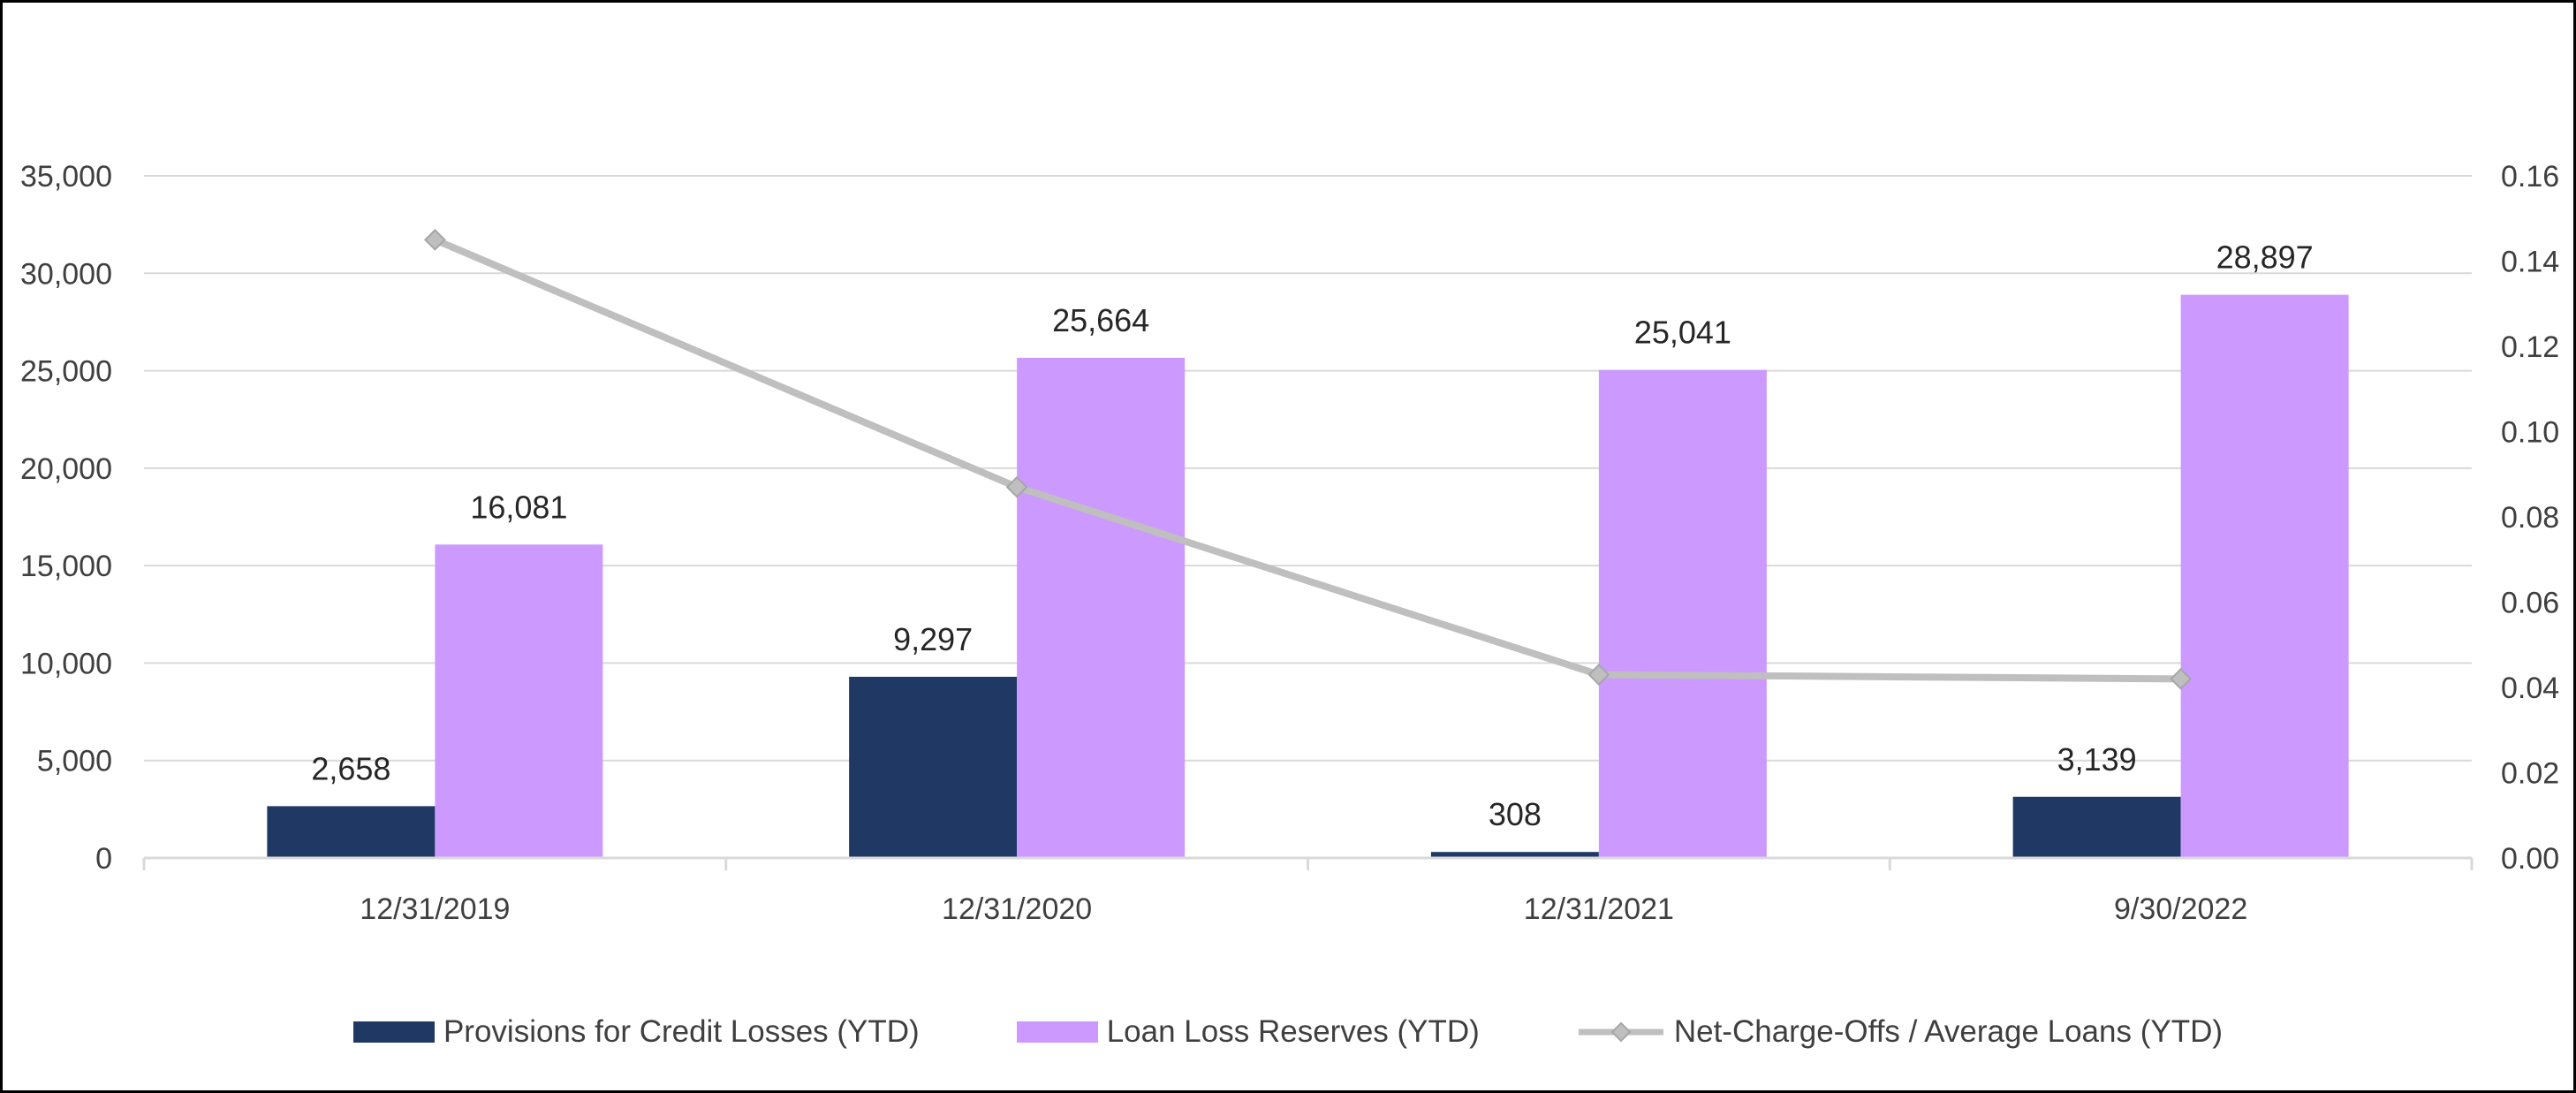 This screenshot has width=2576, height=1093. Describe the element at coordinates (2530, 689) in the screenshot. I see `y-right-tick-label: 0.04` at that location.